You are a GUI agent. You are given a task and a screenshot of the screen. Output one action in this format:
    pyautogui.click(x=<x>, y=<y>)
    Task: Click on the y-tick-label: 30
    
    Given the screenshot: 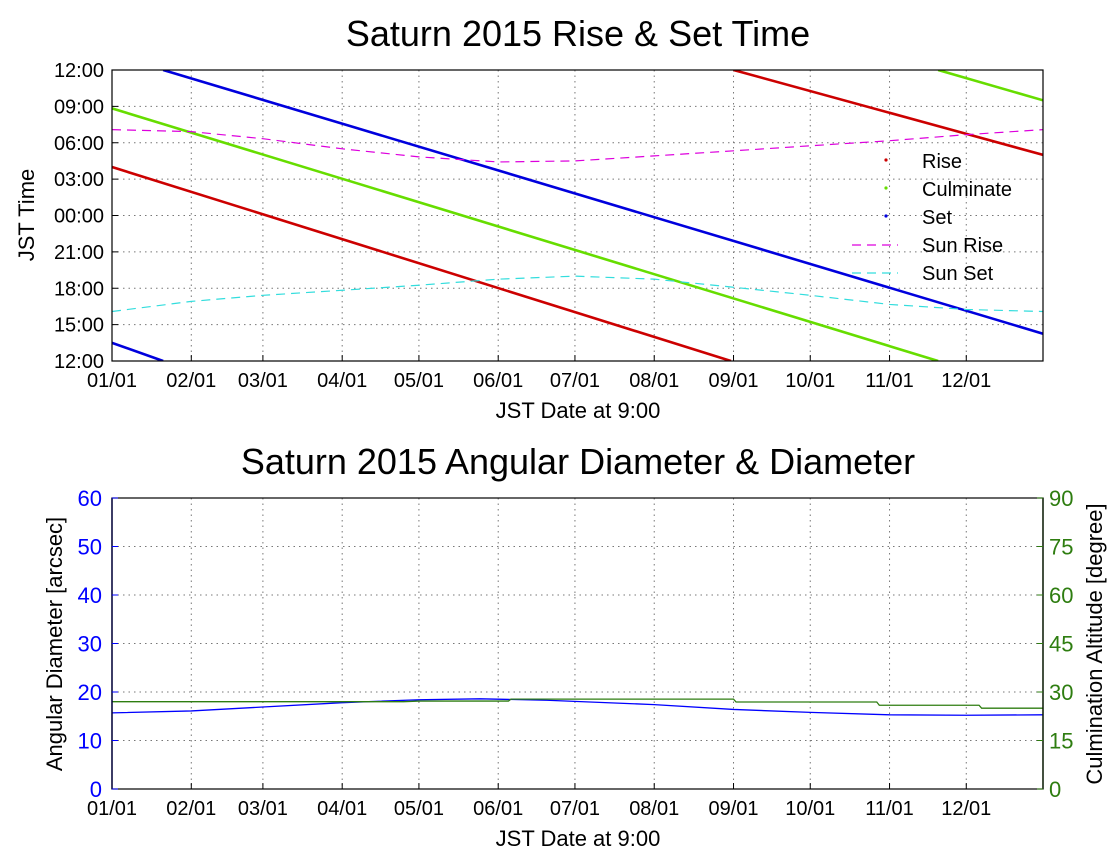 What is the action you would take?
    pyautogui.click(x=90, y=644)
    